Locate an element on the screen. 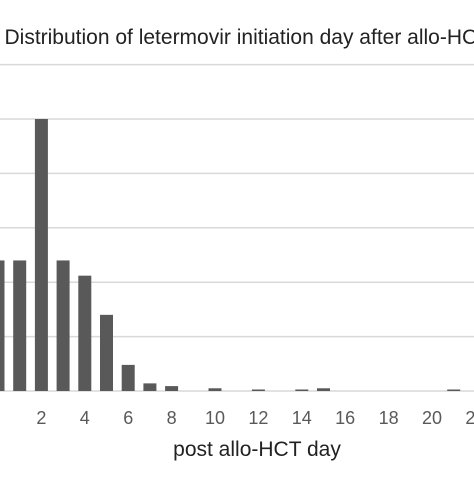 The height and width of the screenshot is (479, 474). x-tick-label: 6 is located at coordinates (128, 418).